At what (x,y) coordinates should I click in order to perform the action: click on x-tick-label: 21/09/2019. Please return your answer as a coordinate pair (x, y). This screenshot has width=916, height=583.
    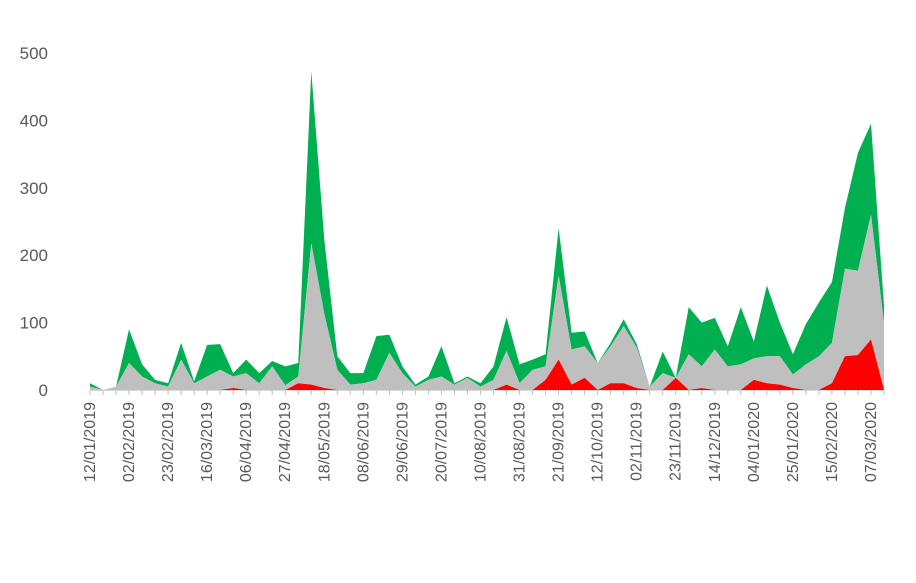
    Looking at the image, I should click on (559, 442).